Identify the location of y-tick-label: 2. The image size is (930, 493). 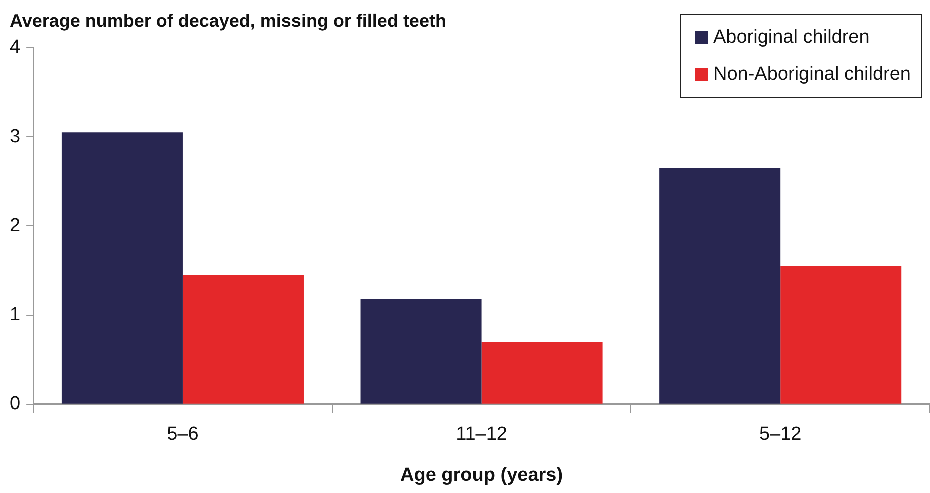
(15, 225).